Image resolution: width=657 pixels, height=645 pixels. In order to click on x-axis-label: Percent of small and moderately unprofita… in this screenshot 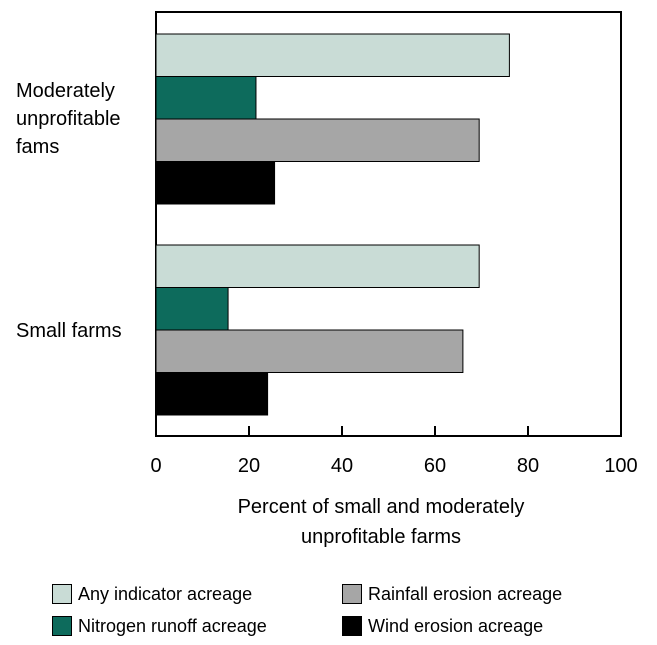, I will do `click(381, 522)`.